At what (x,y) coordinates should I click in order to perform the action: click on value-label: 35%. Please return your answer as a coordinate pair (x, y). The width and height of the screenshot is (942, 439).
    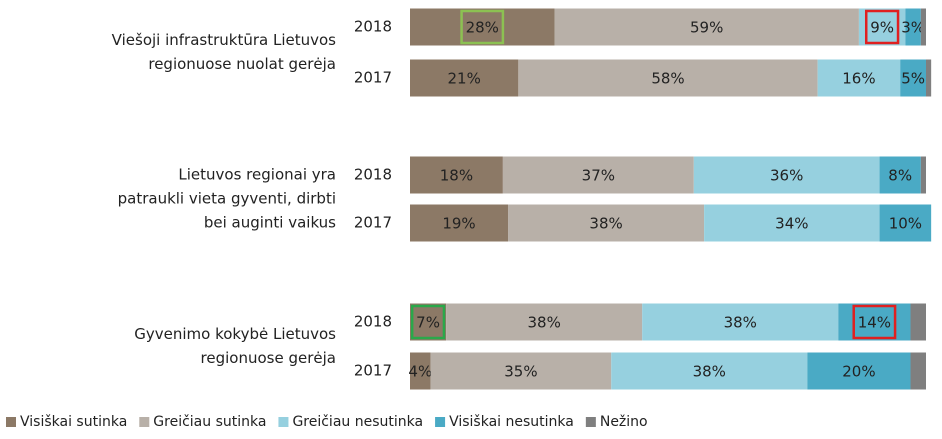
    Looking at the image, I should click on (520, 372).